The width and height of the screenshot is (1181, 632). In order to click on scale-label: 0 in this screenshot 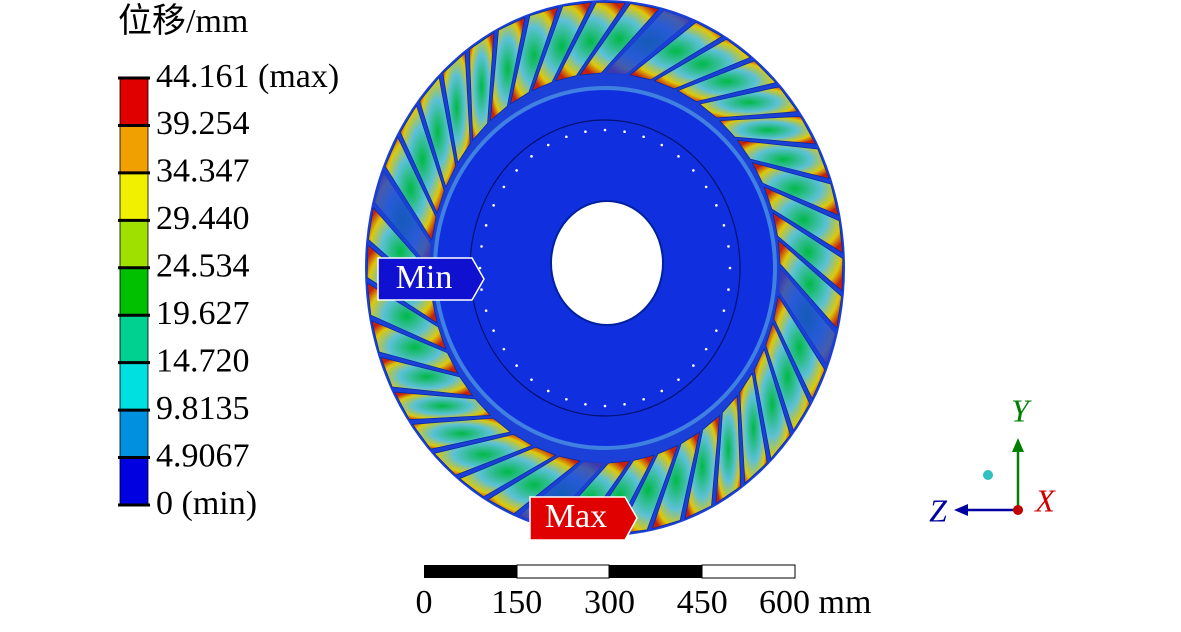, I will do `click(424, 602)`.